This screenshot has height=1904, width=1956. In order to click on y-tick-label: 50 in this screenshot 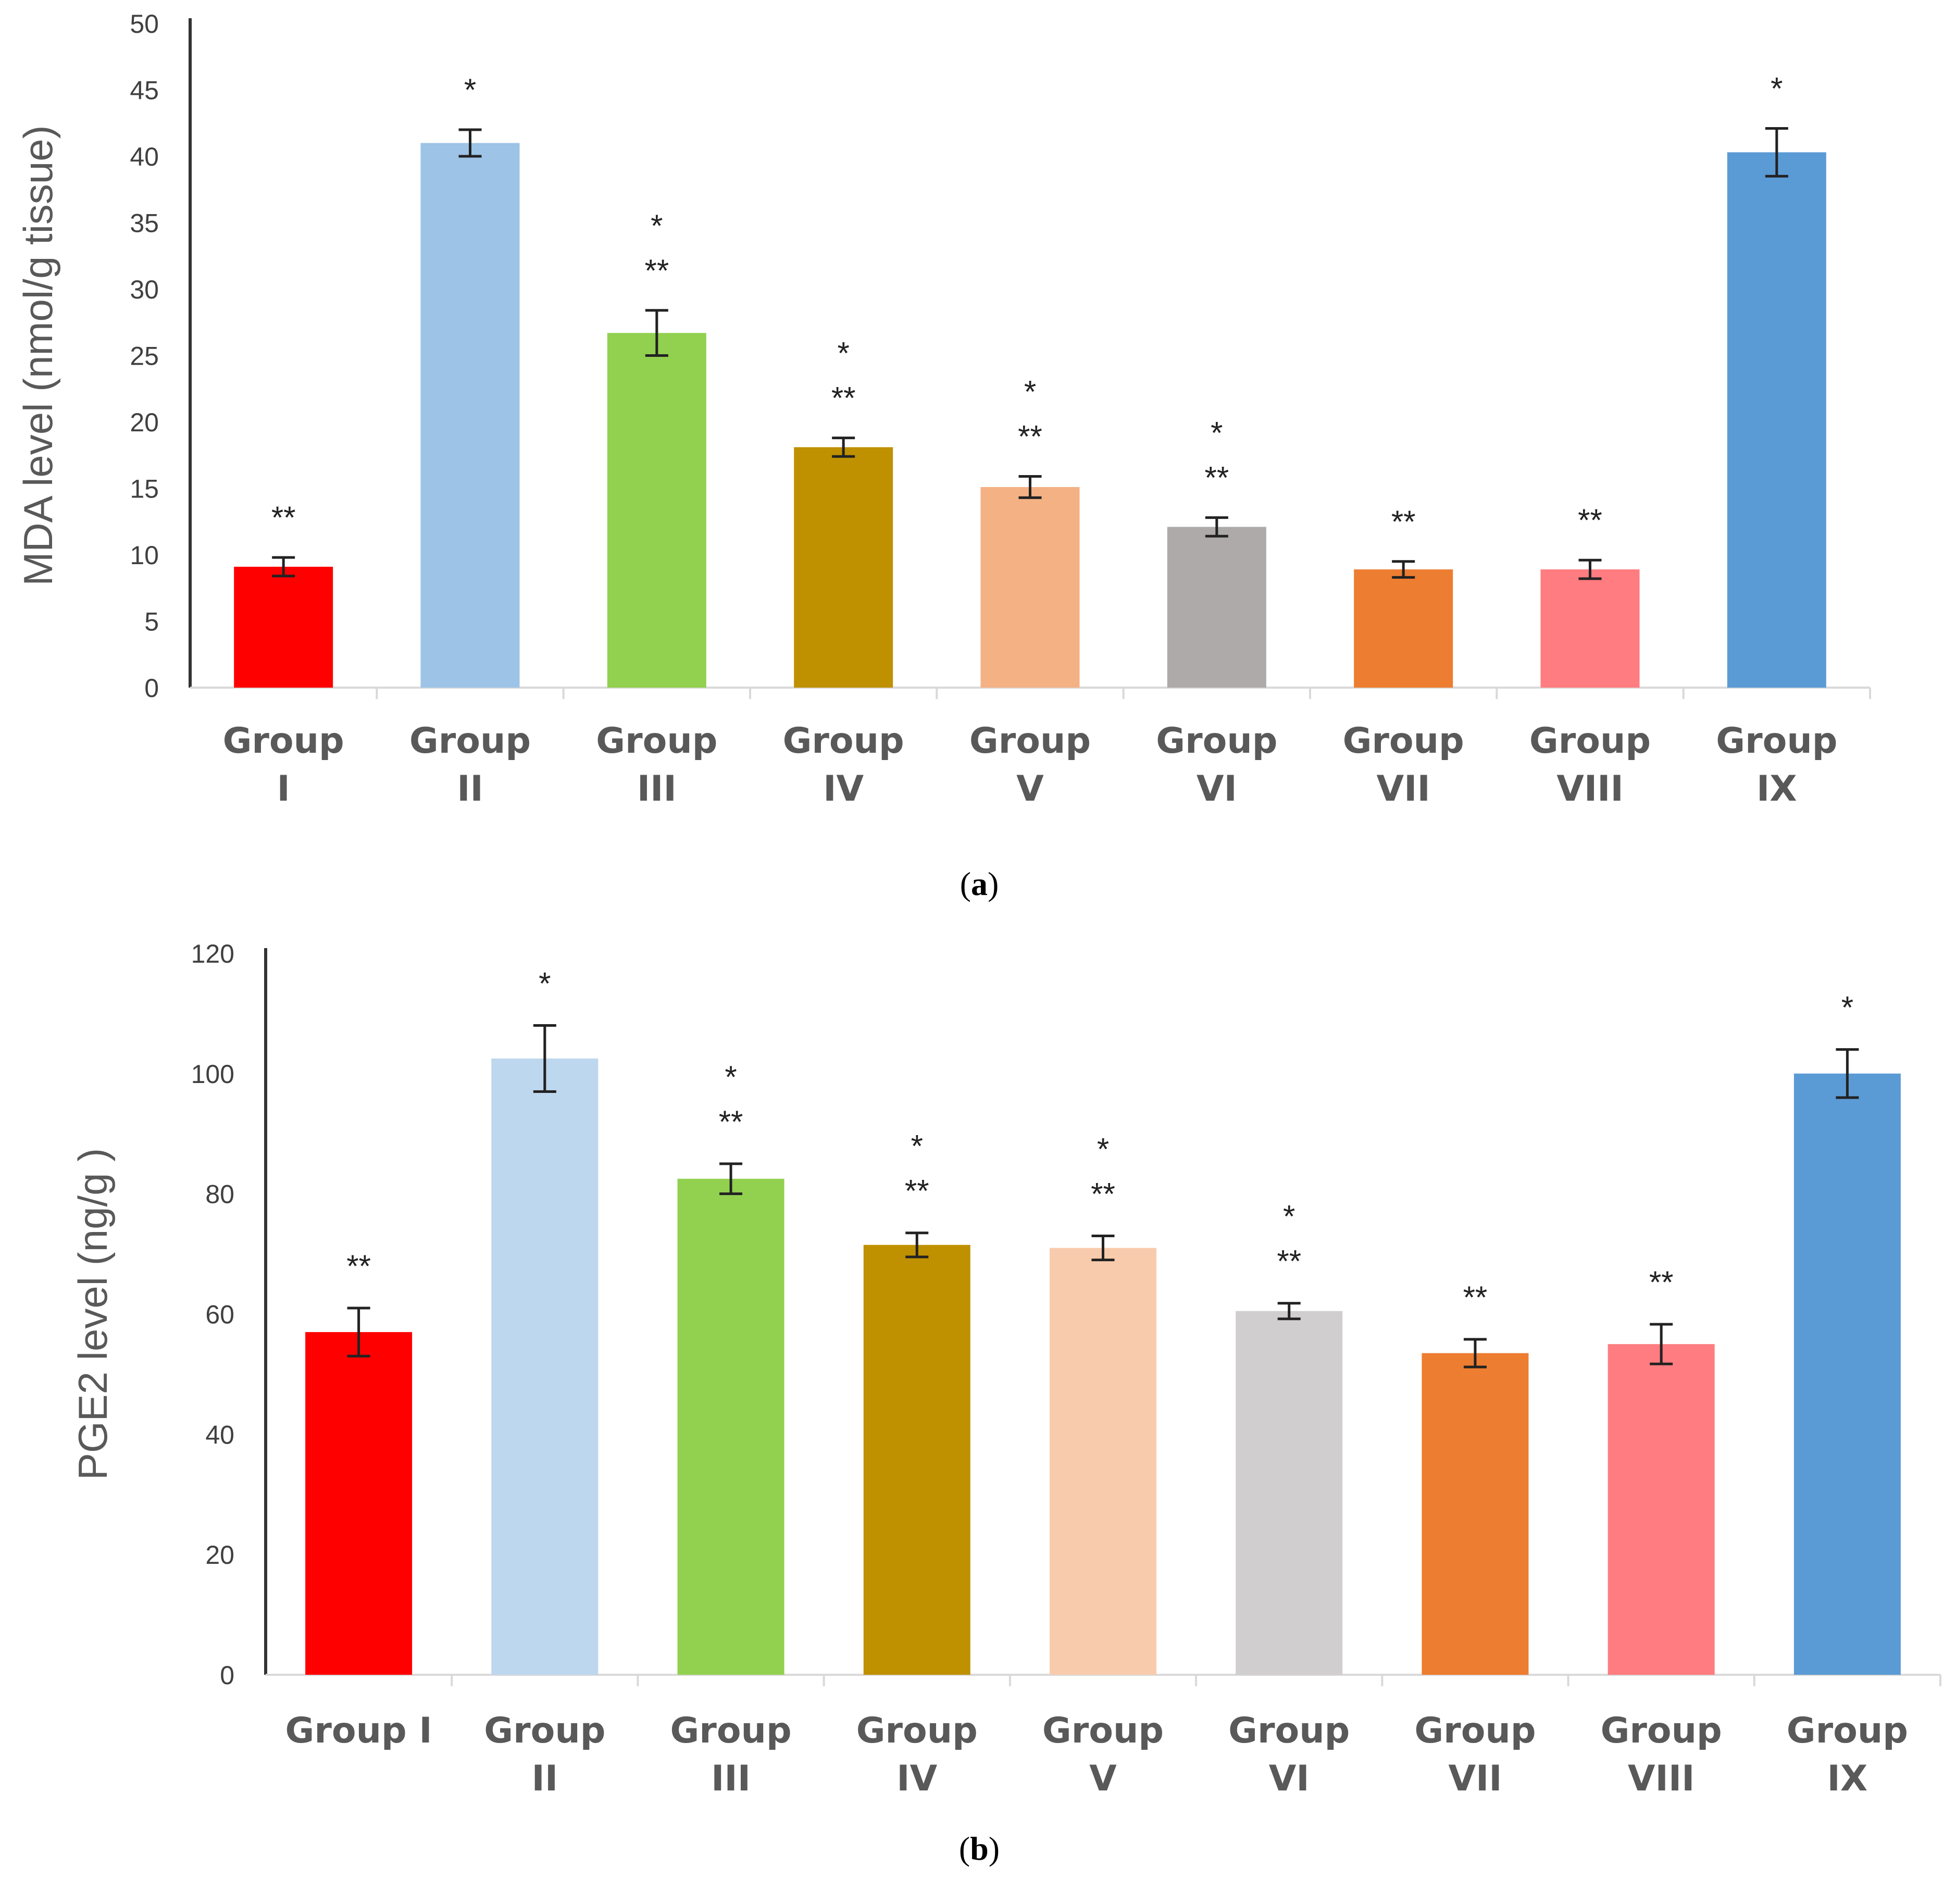, I will do `click(144, 24)`.